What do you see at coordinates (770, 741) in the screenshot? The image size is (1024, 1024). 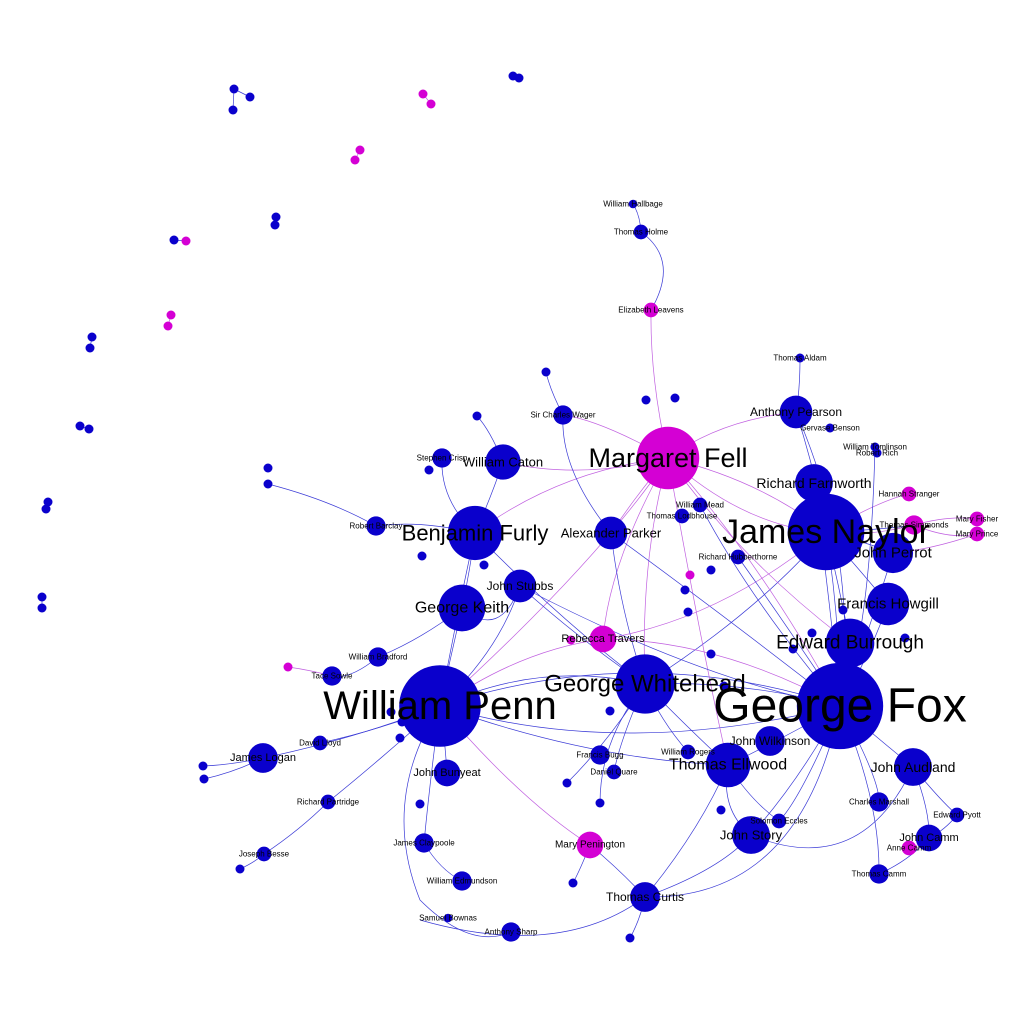 I see `node-wilkinson` at bounding box center [770, 741].